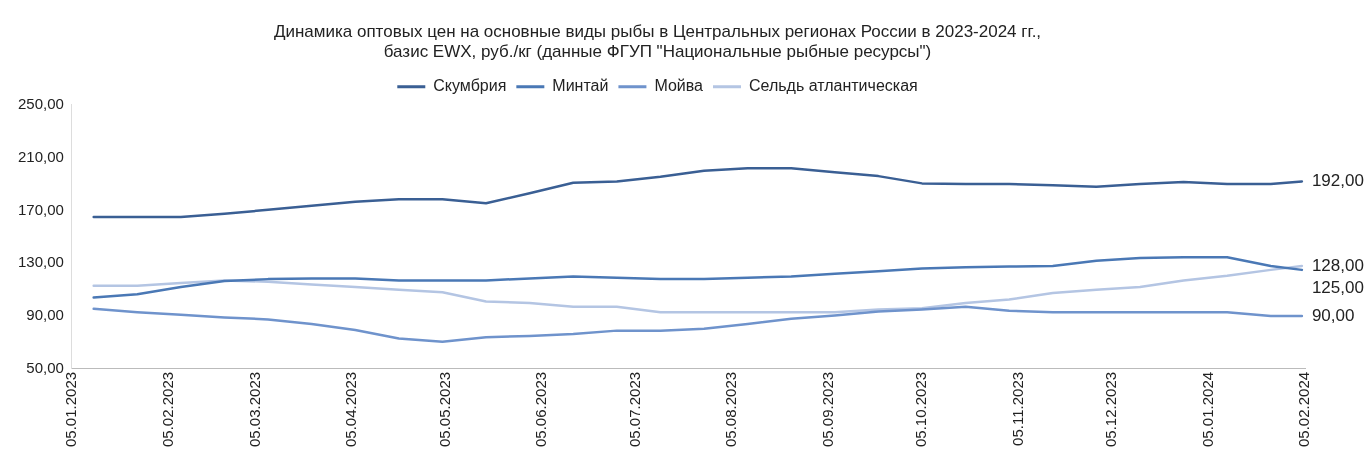  I want to click on x-tick-label: 05.02.2024, so click(1304, 409).